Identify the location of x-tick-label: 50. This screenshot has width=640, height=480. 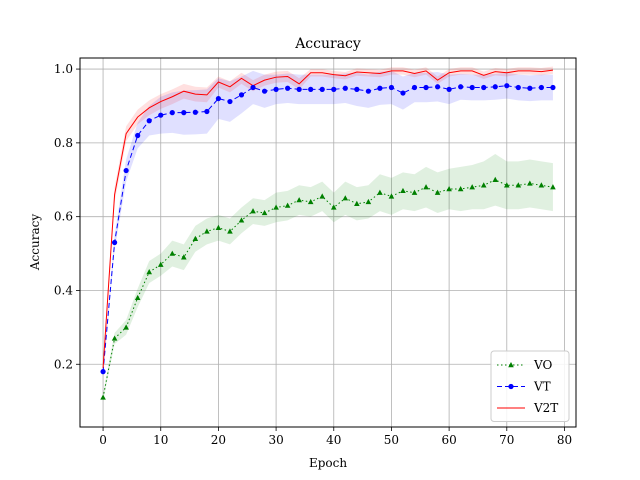
(391, 440).